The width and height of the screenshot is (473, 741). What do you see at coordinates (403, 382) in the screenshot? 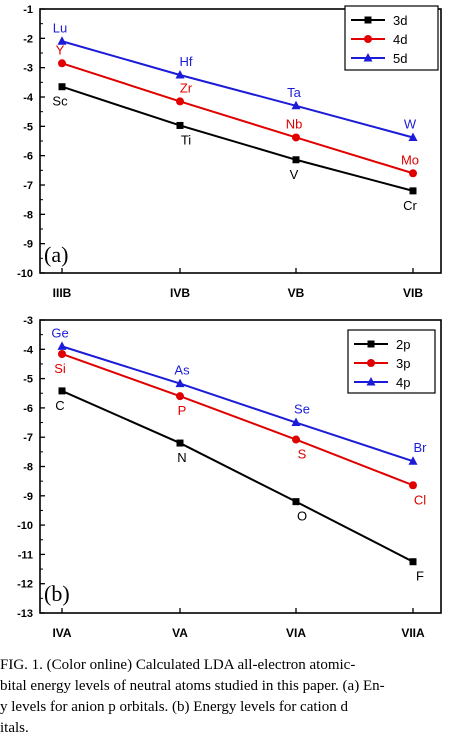
I see `legend-label: 4p` at bounding box center [403, 382].